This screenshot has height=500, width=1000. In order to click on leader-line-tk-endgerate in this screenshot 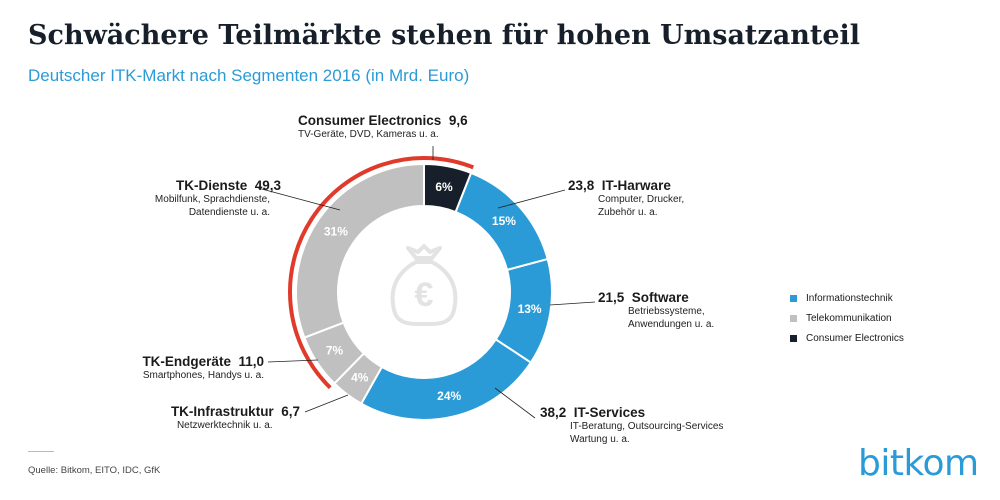, I will do `click(293, 361)`.